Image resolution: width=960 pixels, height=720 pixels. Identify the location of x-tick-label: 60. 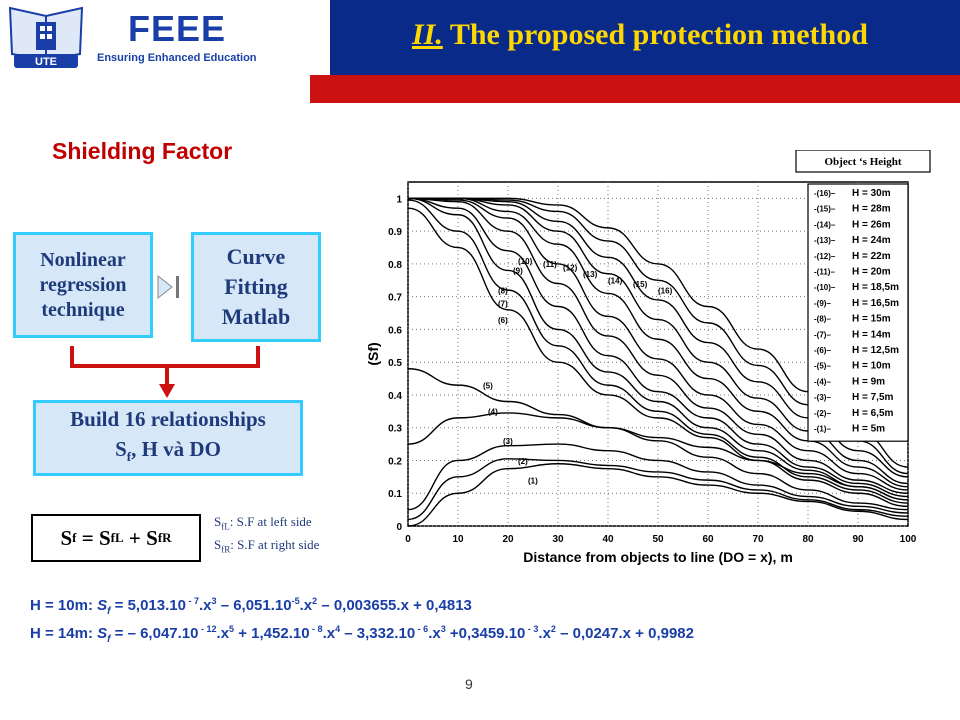
(708, 539).